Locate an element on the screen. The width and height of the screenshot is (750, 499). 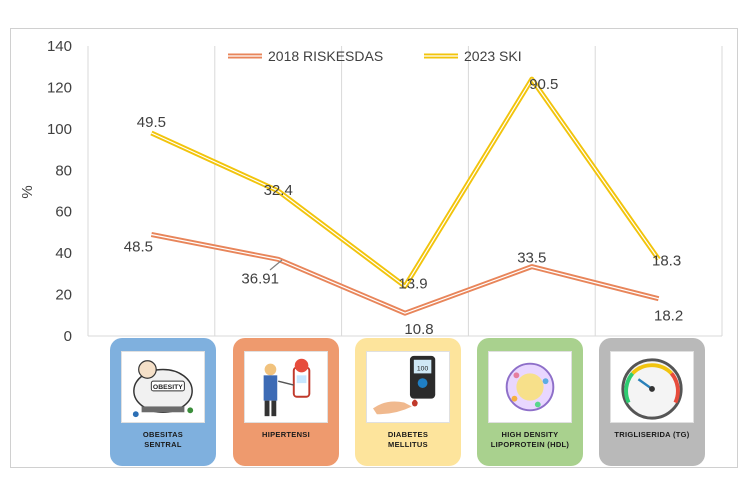
gauge-icon is located at coordinates (652, 389).